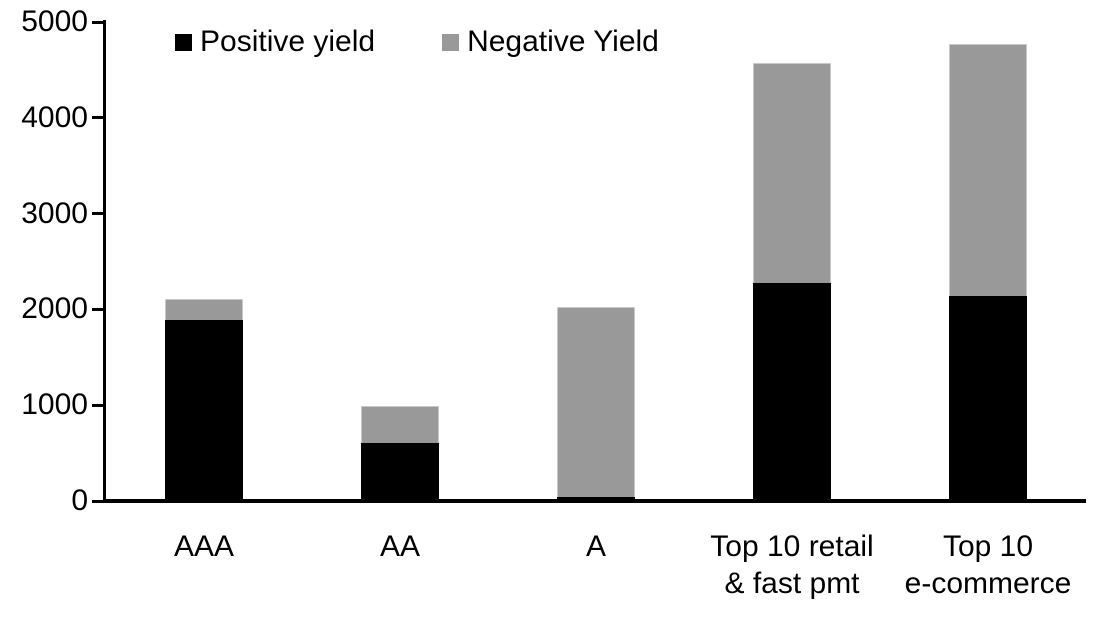 This screenshot has height=618, width=1102. What do you see at coordinates (54, 117) in the screenshot?
I see `y-tick-label-4000: 4000` at bounding box center [54, 117].